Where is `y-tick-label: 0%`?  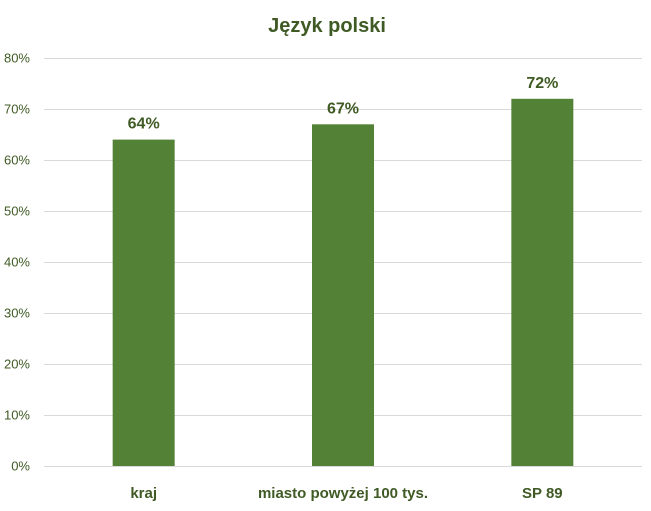
y-tick-label: 0% is located at coordinates (20, 466).